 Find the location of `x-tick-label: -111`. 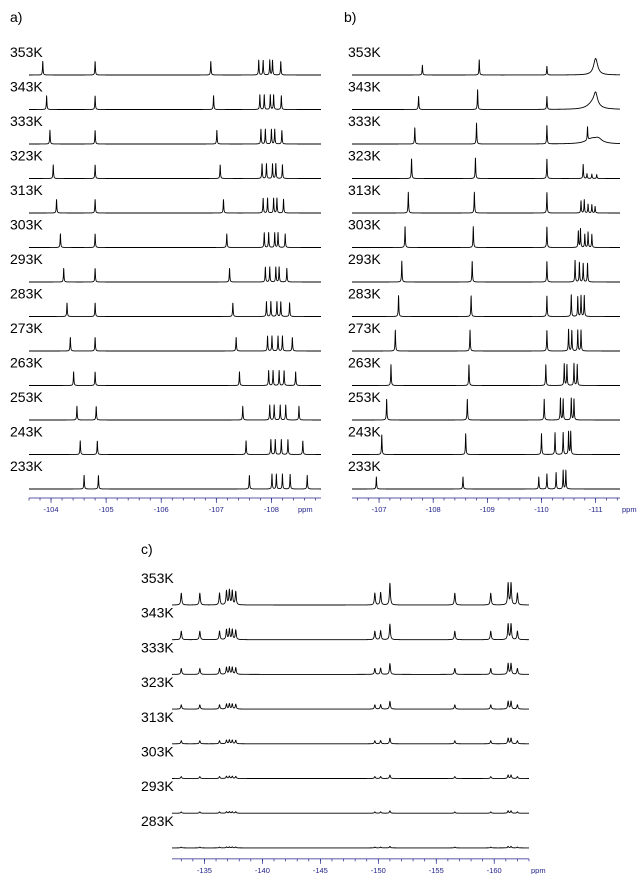

x-tick-label: -111 is located at coordinates (596, 509).